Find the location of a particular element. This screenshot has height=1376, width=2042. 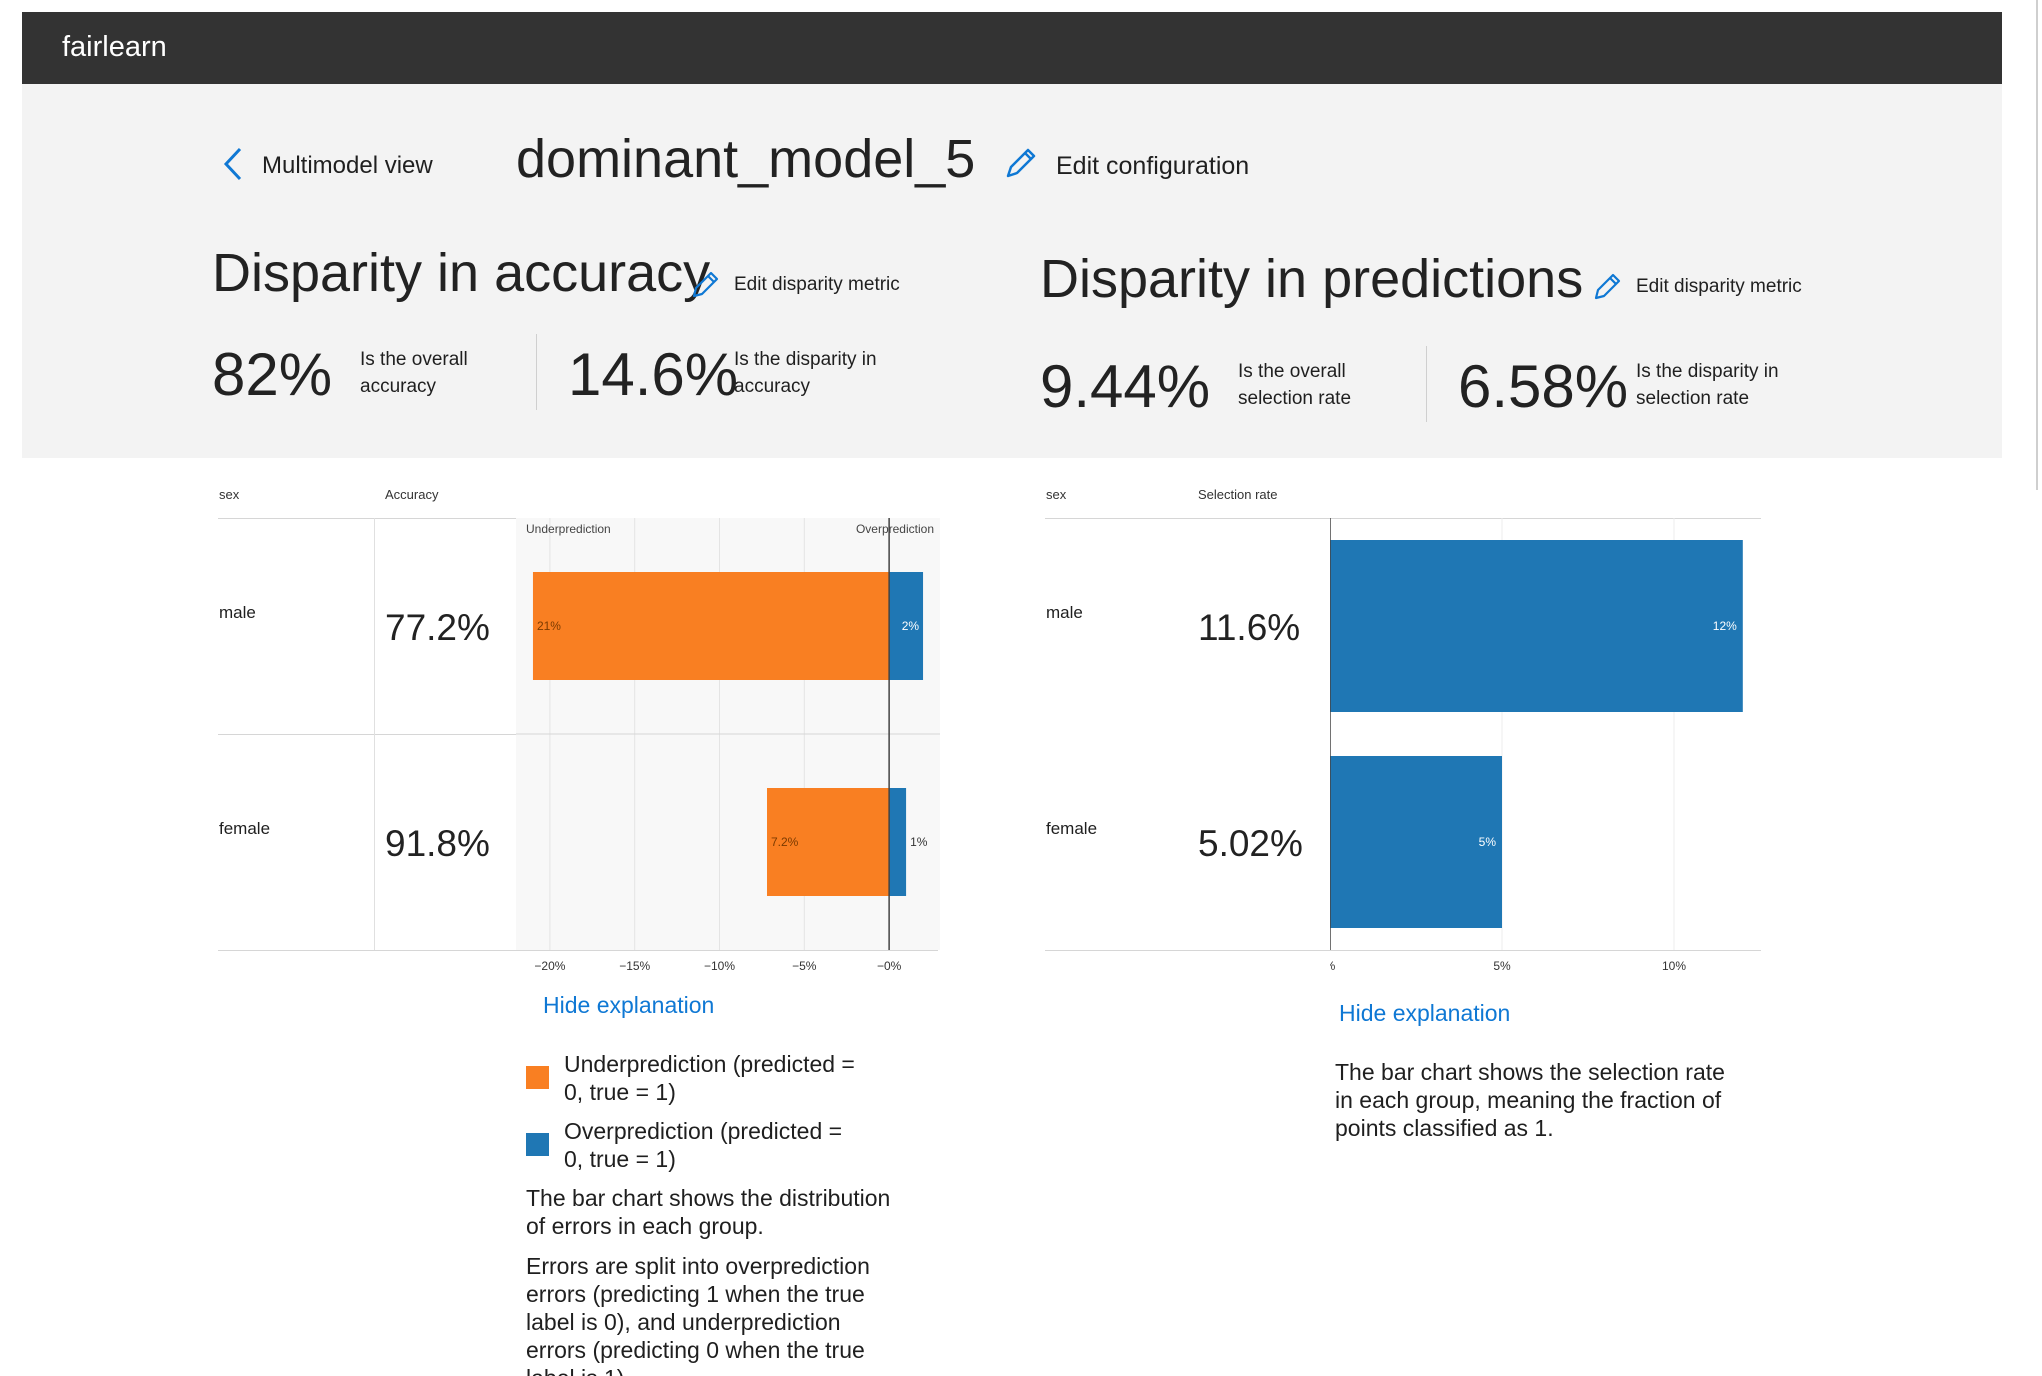

overprediction-header-label: Overprediction is located at coordinates (895, 529).